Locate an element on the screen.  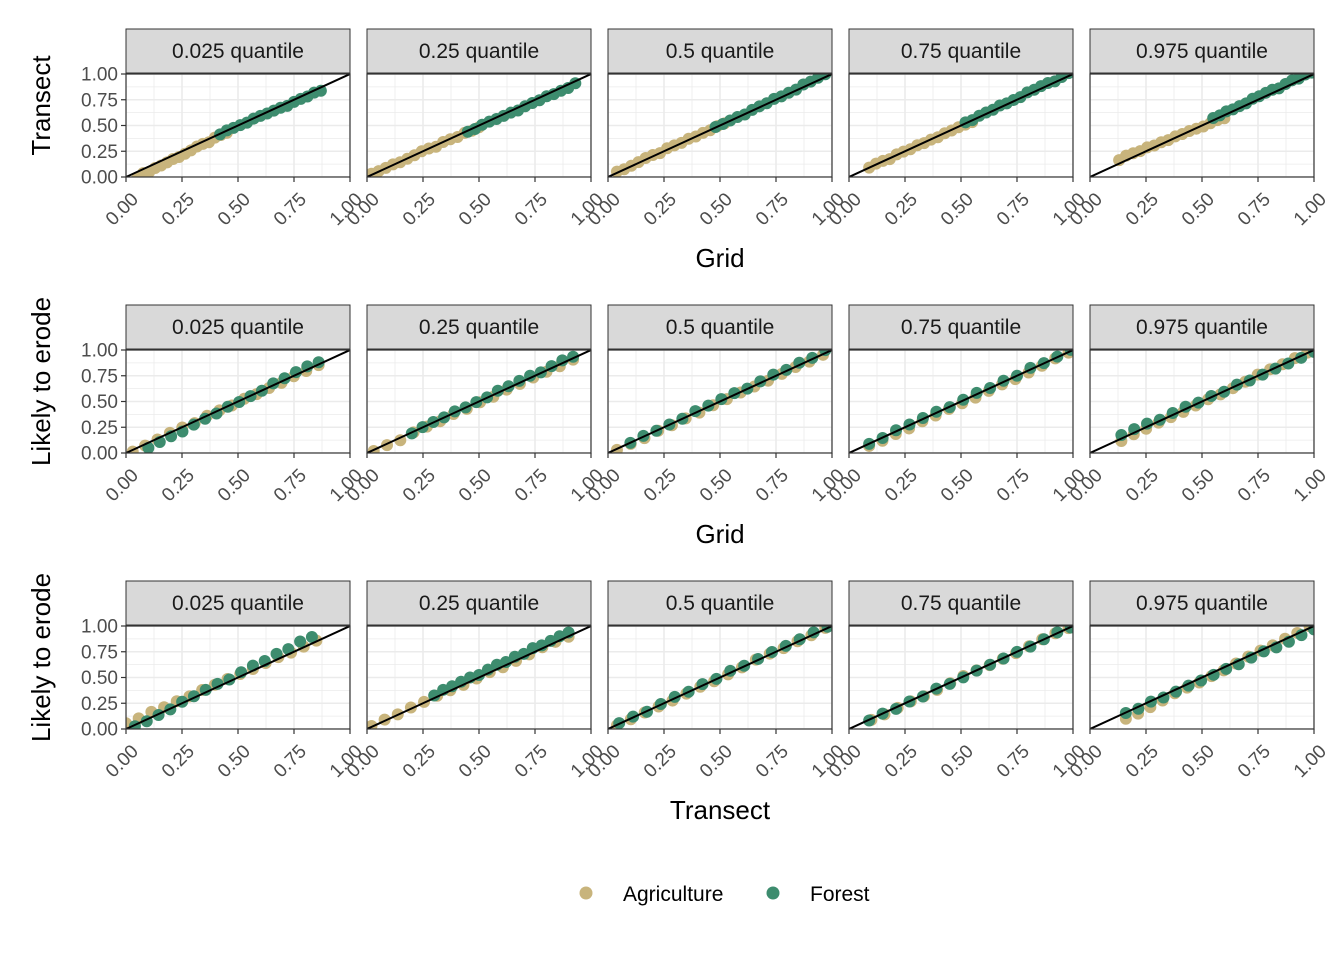
points is located at coordinates (1216, 675).